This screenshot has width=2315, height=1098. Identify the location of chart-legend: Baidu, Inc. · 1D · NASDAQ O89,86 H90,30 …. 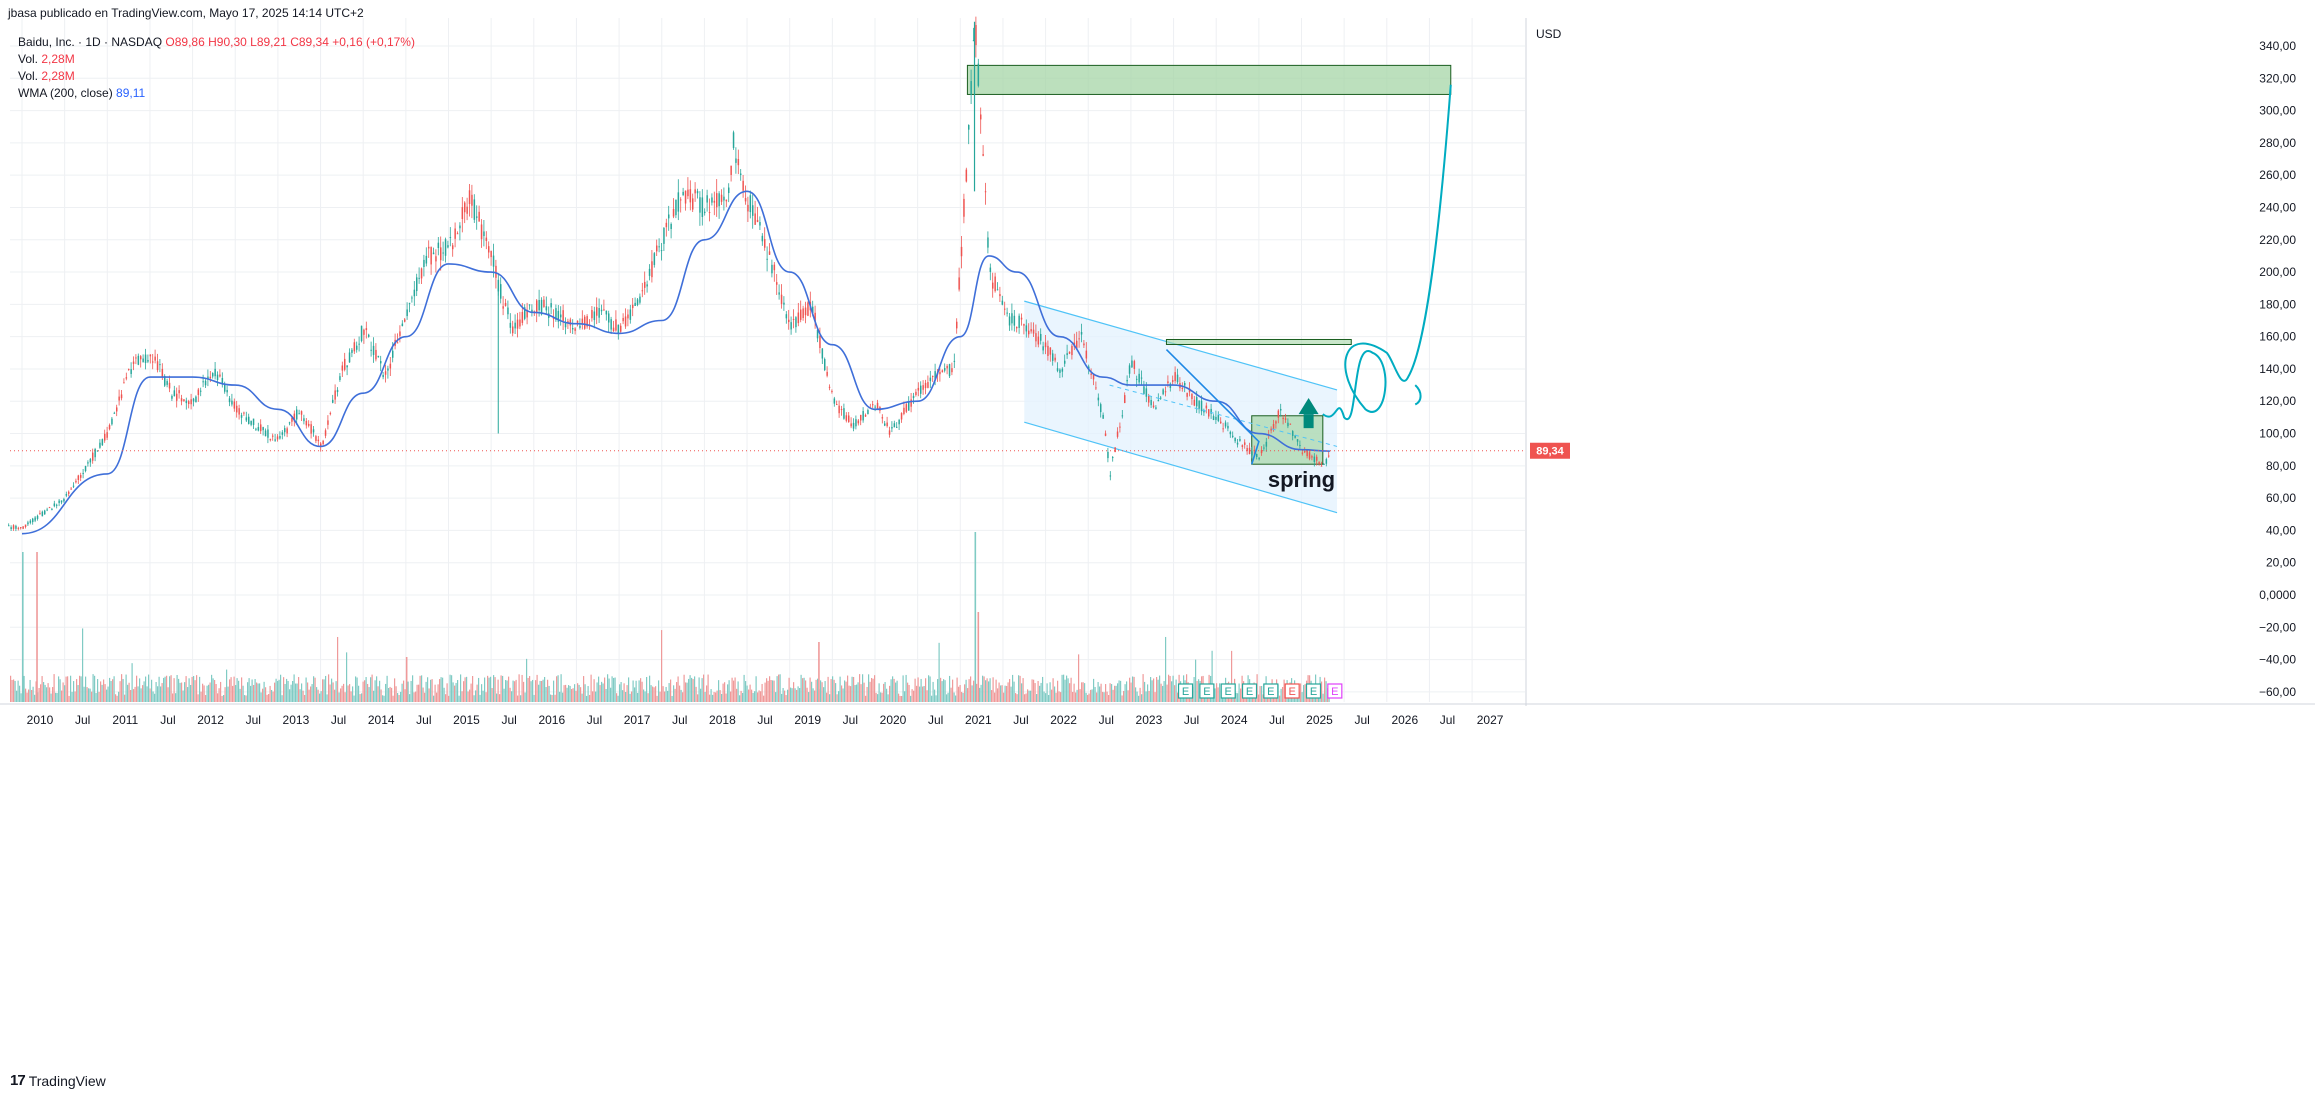
(216, 68).